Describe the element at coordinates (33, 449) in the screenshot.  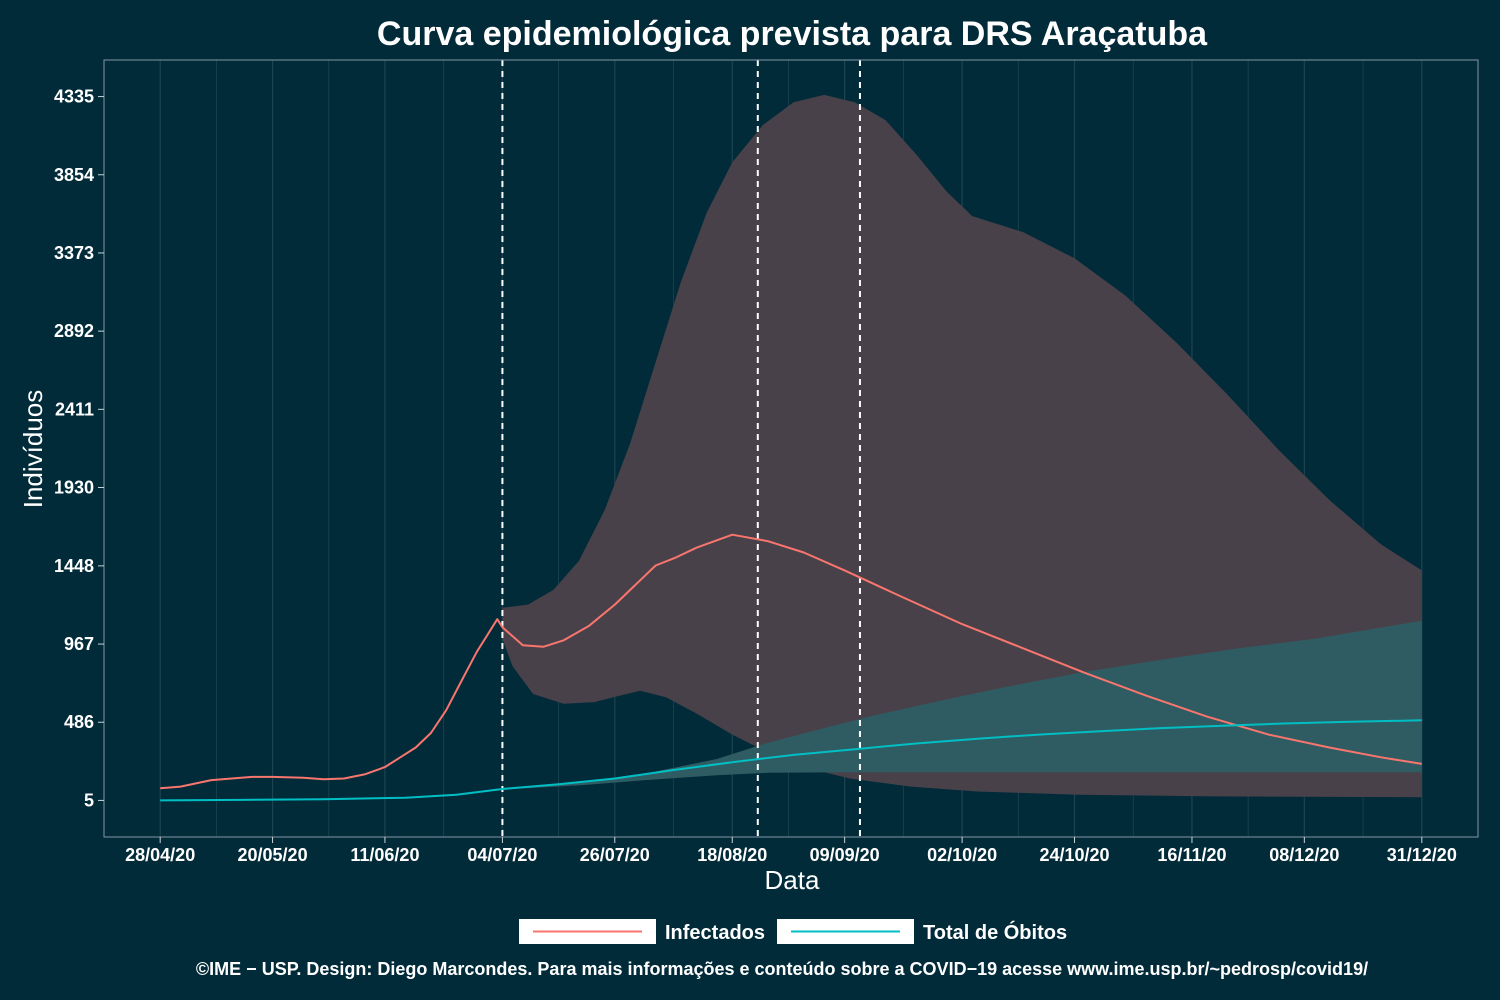
I see `y-axis-title: Indivíduos` at that location.